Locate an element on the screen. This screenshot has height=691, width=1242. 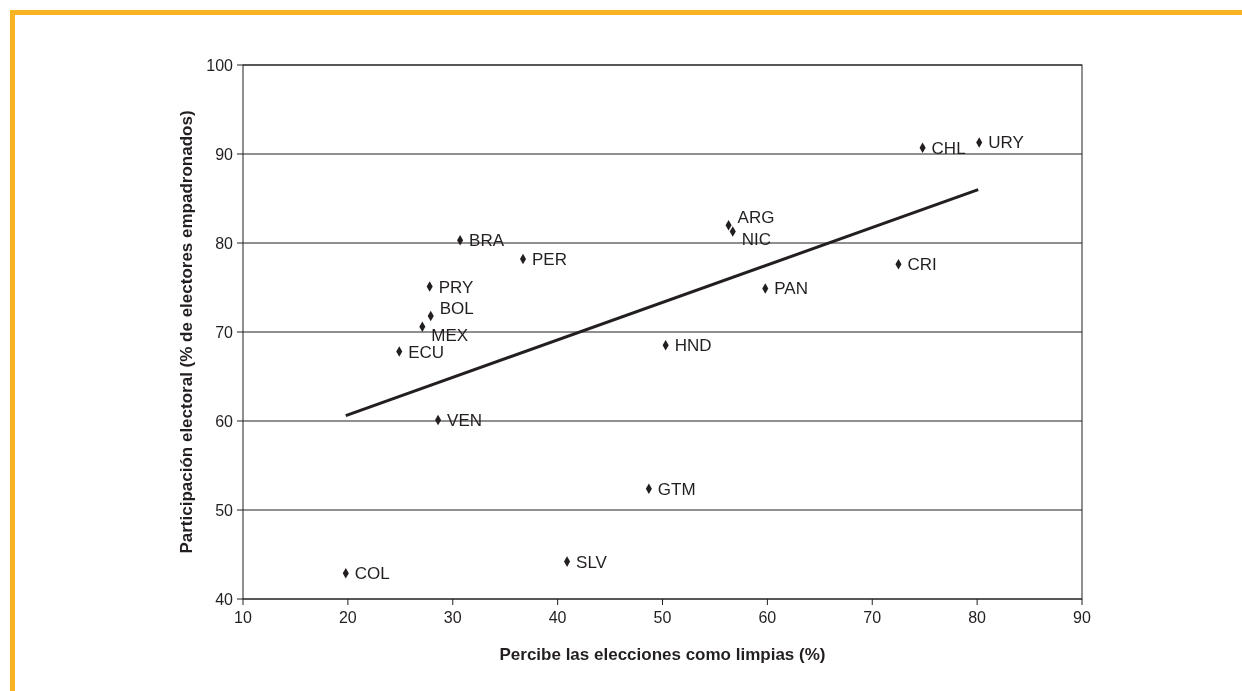
annotation: BOL is located at coordinates (456, 308).